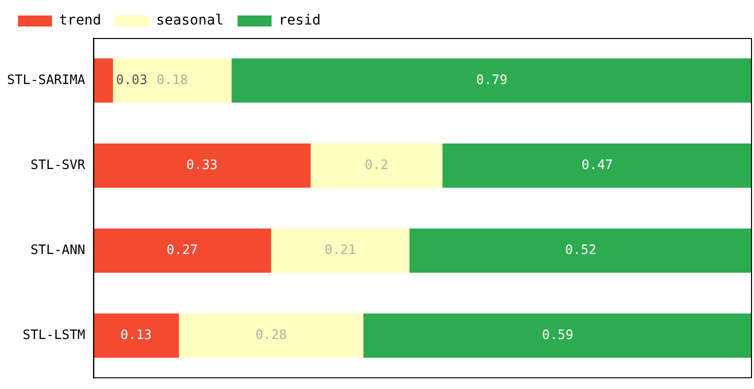  I want to click on legend-label: resid, so click(299, 20).